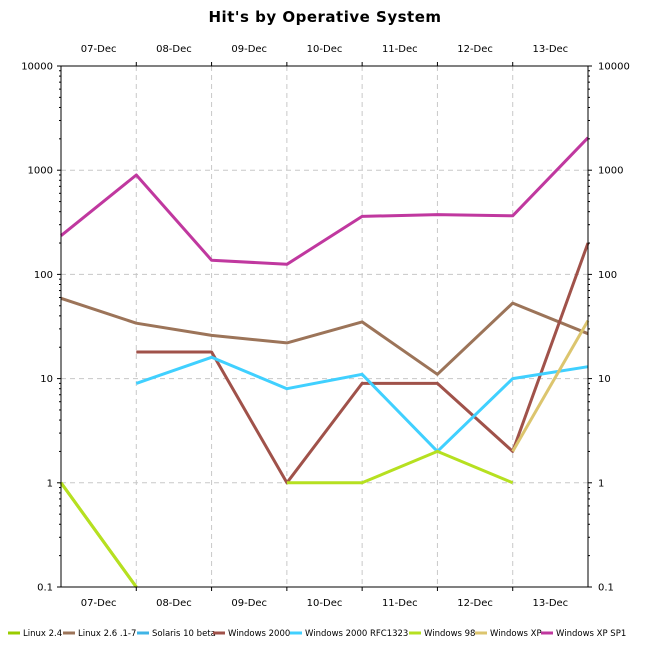 Image resolution: width=650 pixels, height=650 pixels. Describe the element at coordinates (610, 171) in the screenshot. I see `y-tick-label-right: 1000` at that location.